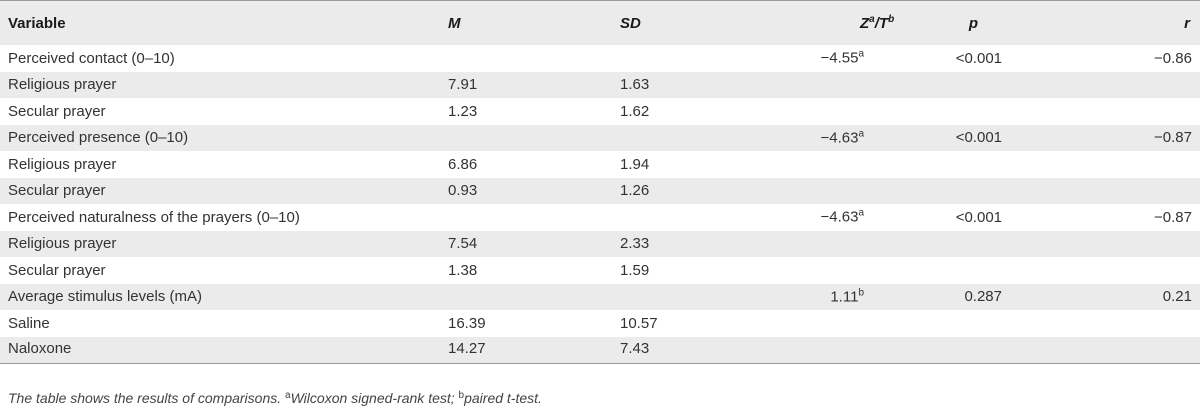  What do you see at coordinates (467, 323) in the screenshot?
I see `cell-mean: 16.39` at bounding box center [467, 323].